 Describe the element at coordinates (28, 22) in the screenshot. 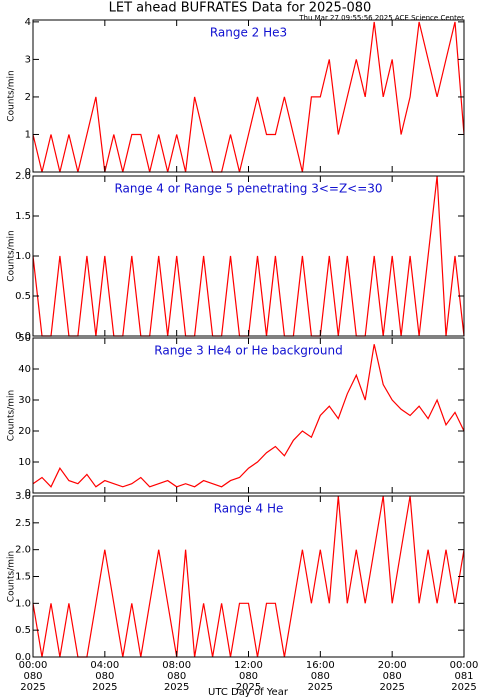

I see `y-tick-label: 4` at that location.